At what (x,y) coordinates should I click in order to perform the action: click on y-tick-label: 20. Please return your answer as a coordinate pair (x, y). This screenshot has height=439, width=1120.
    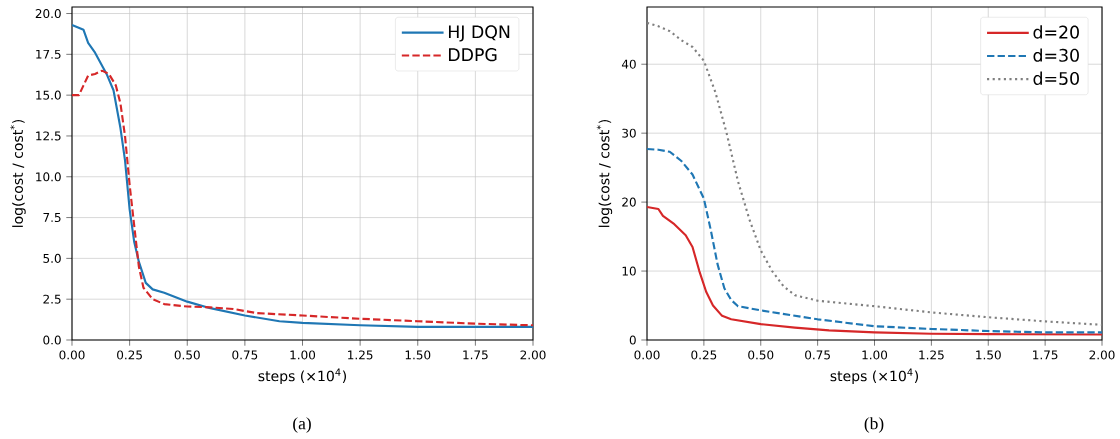
    Looking at the image, I should click on (629, 202).